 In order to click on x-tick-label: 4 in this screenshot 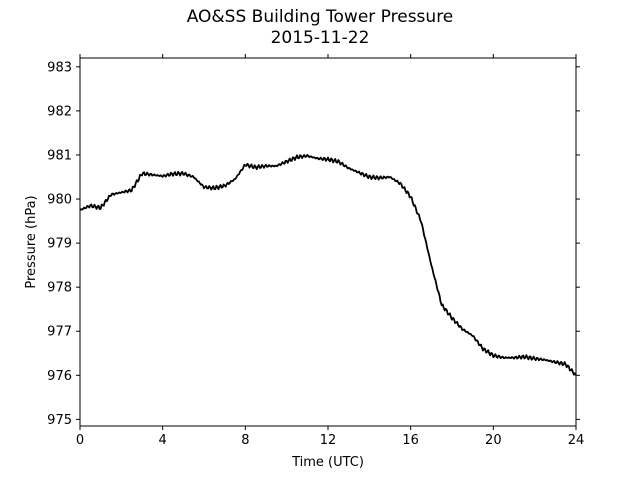, I will do `click(163, 440)`.